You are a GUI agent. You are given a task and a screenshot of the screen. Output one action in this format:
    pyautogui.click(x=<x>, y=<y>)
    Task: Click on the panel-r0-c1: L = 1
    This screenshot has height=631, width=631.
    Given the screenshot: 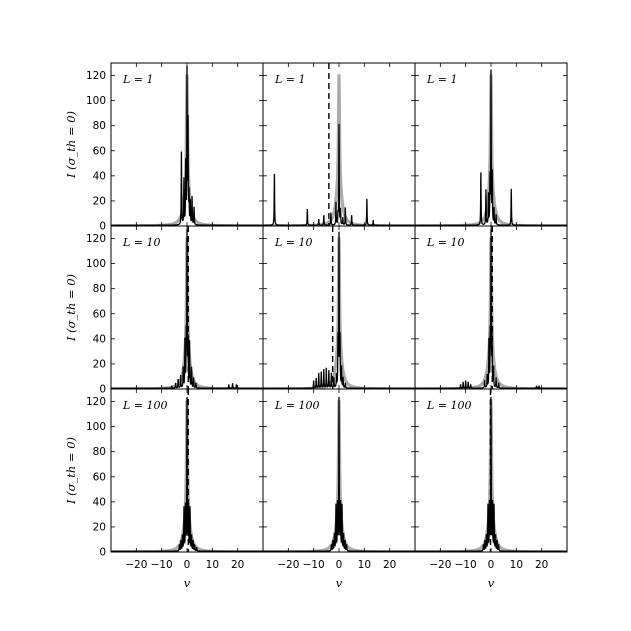 What is the action you would take?
    pyautogui.click(x=339, y=144)
    